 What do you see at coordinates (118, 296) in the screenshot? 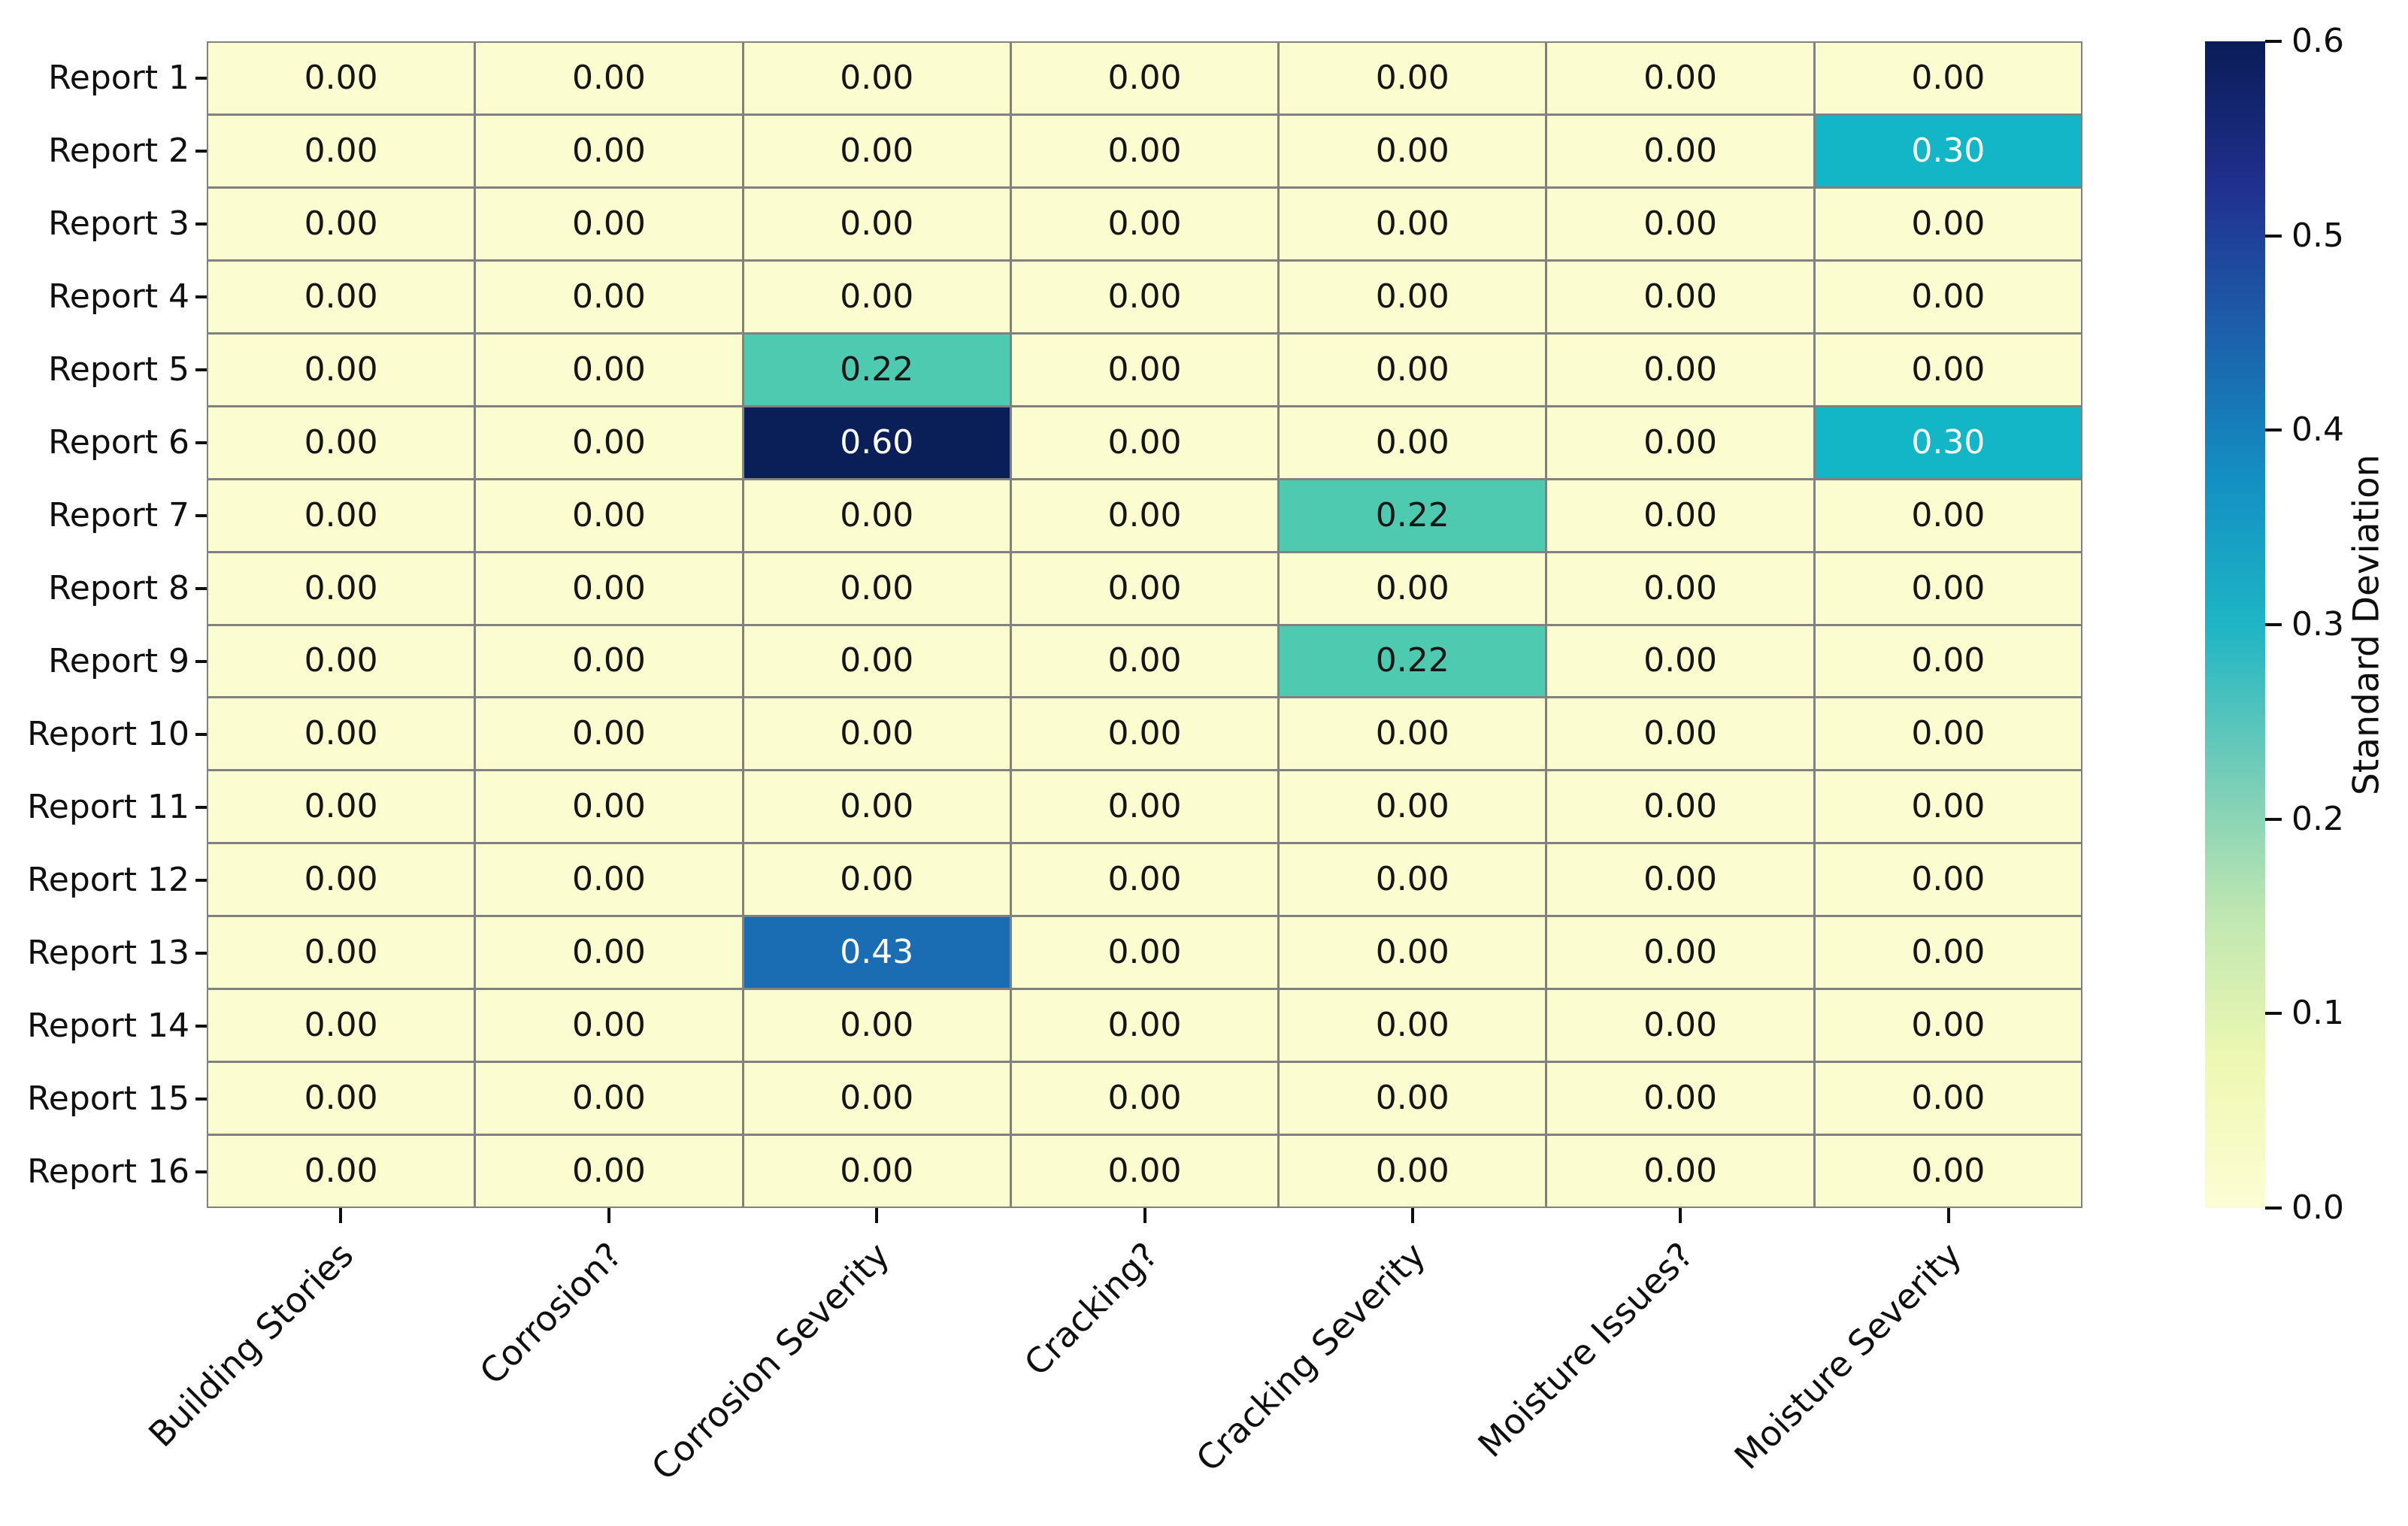
I see `y-tick-label: Report 4` at bounding box center [118, 296].